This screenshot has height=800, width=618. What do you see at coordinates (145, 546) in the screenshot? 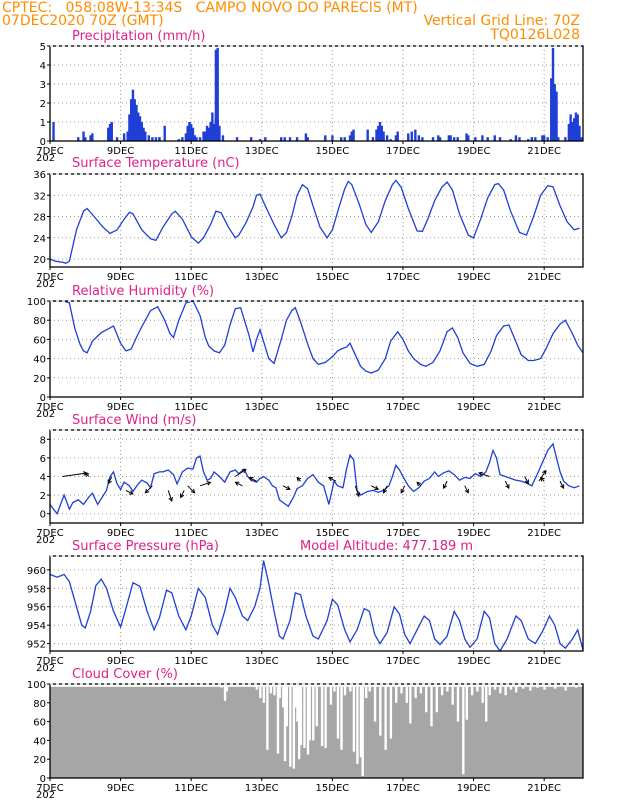
I see `surface-pressure-title: Surface Pressure (hPa)` at bounding box center [145, 546].